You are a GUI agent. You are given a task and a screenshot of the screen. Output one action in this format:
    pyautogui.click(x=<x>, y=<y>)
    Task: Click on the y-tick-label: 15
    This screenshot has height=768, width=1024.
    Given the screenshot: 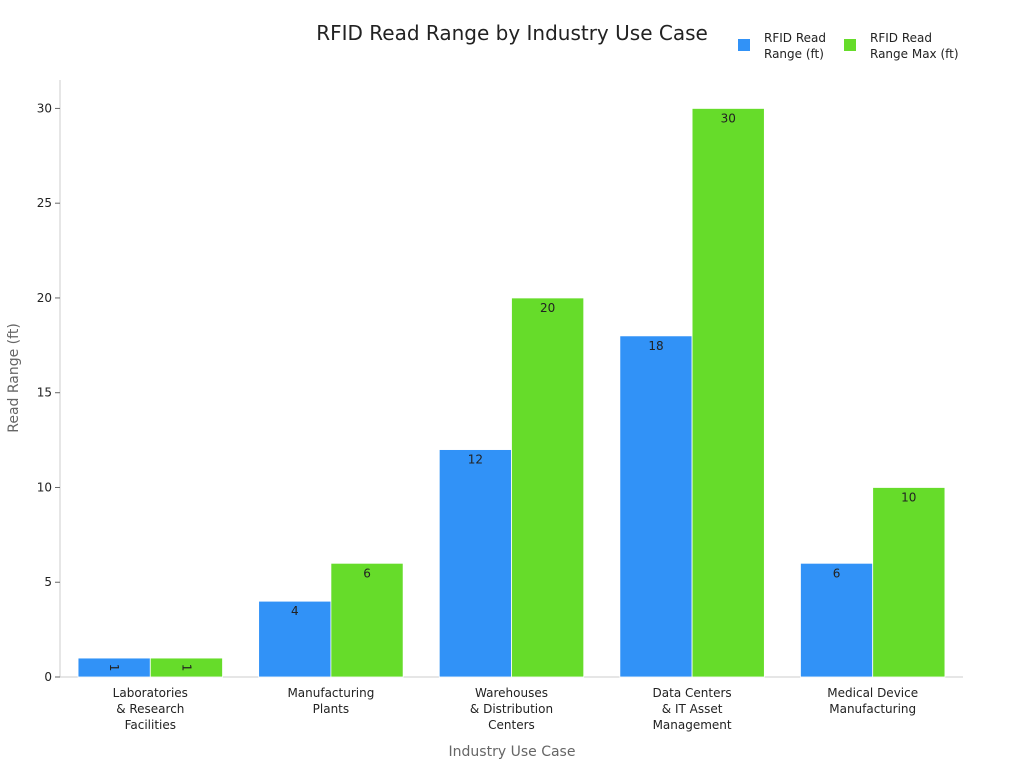 What is the action you would take?
    pyautogui.click(x=44, y=393)
    